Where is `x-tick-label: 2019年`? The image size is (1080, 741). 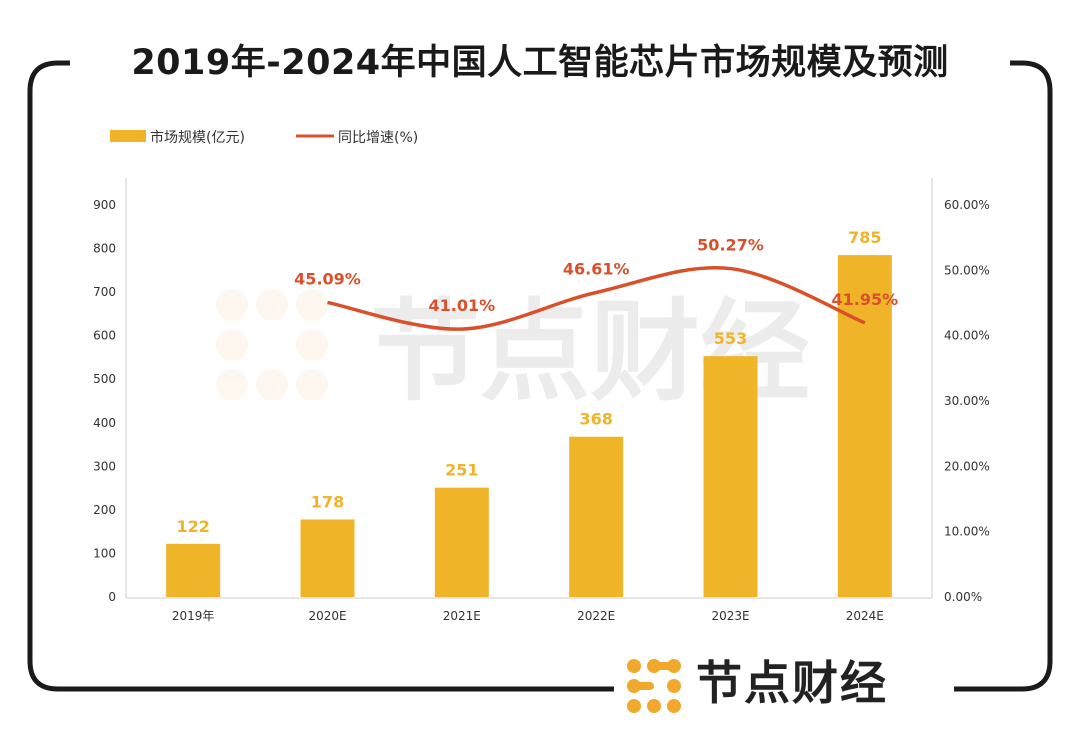
x-tick-label: 2019年 is located at coordinates (193, 616).